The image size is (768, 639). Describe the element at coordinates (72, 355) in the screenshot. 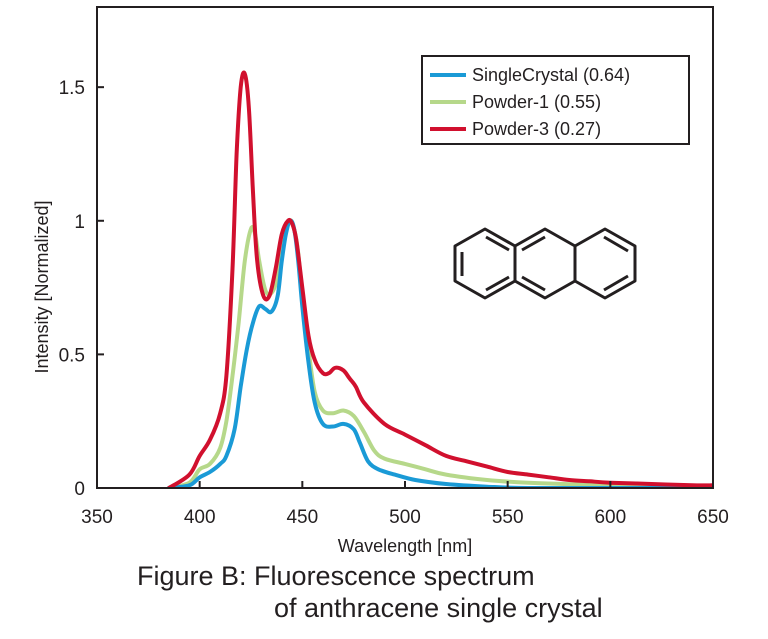

I see `y-tick-label: 0.5` at that location.